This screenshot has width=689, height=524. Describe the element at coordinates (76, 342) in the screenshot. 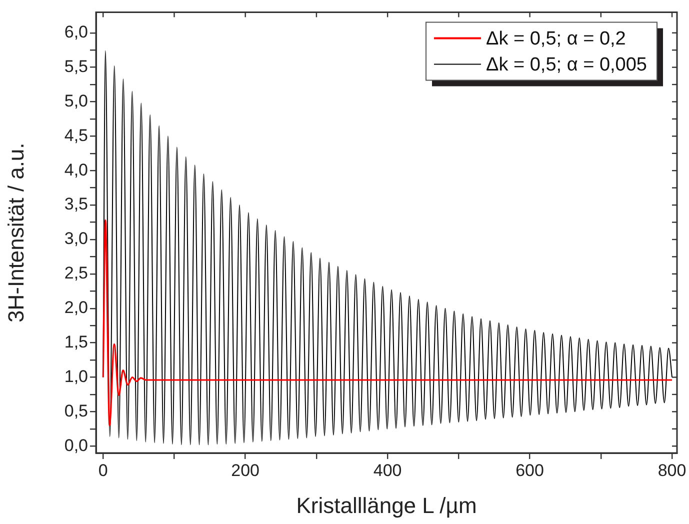

I see `y-tick-label: 1,5` at that location.